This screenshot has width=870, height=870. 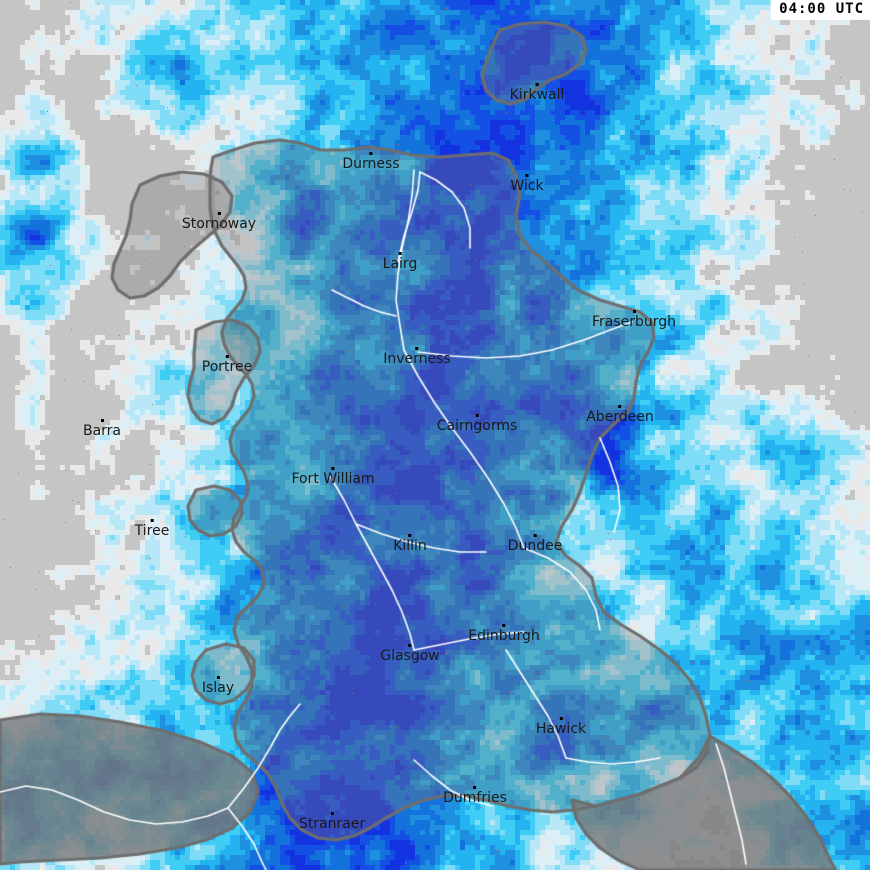 I want to click on city-name-text: Fraserburgh, so click(x=634, y=322).